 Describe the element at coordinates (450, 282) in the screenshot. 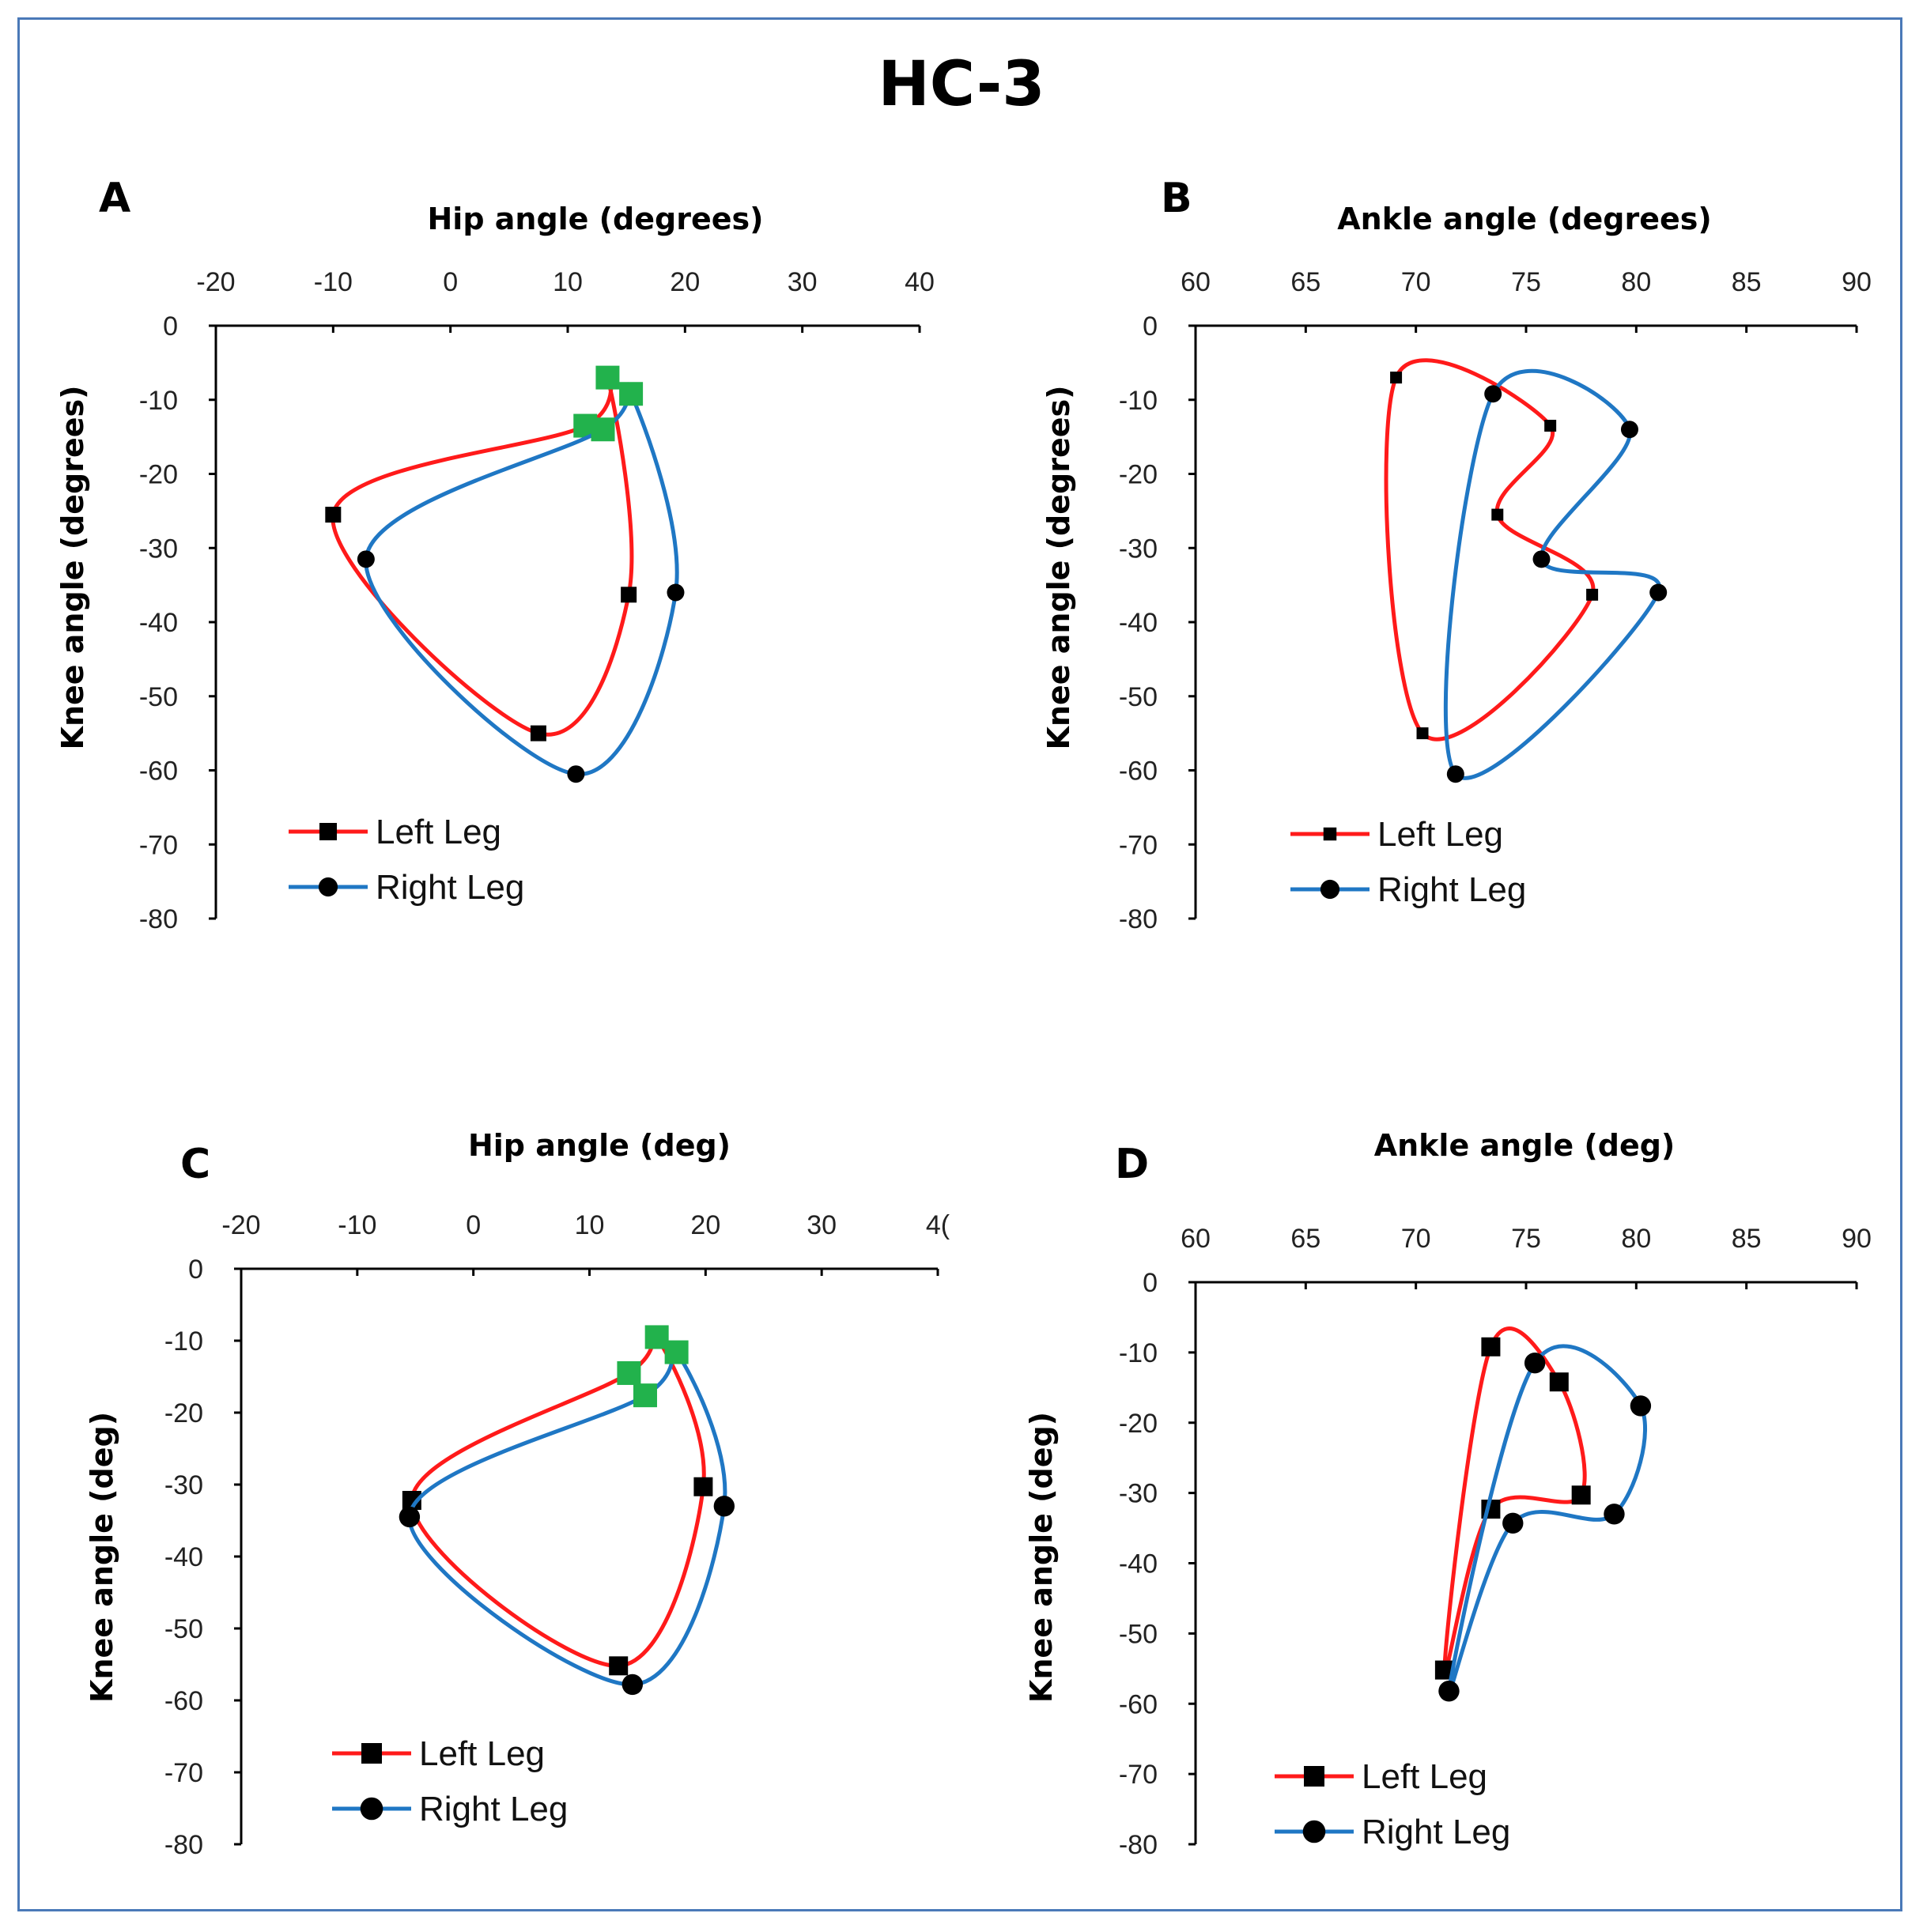

I see `x-tick-label: 0` at that location.